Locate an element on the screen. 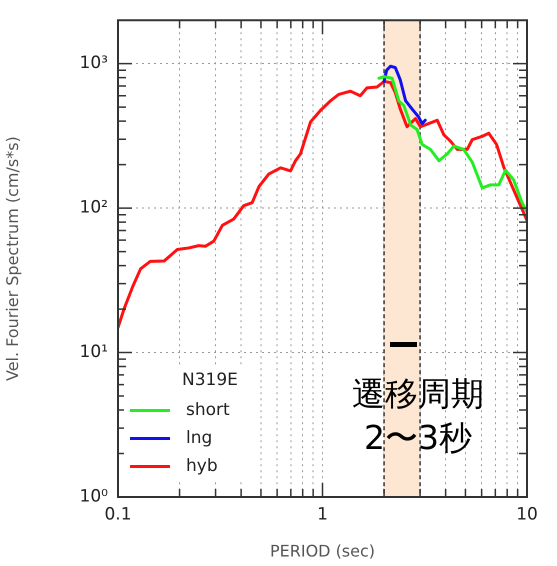 Image resolution: width=557 pixels, height=566 pixels. x-tick-label: 10 is located at coordinates (527, 514).